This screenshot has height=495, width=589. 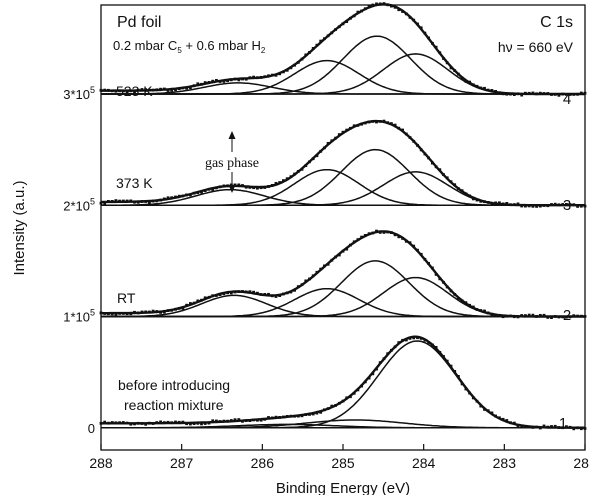 What do you see at coordinates (19, 227) in the screenshot?
I see `y-axis-label: Intensity (a.u.)` at bounding box center [19, 227].